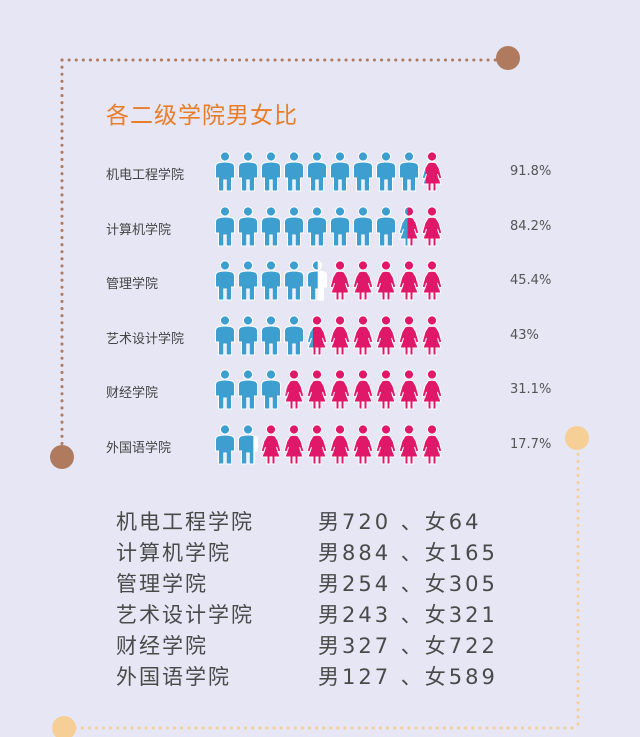 Image resolution: width=640 pixels, height=737 pixels. I want to click on stat-counts: 男884 、女165, so click(408, 553).